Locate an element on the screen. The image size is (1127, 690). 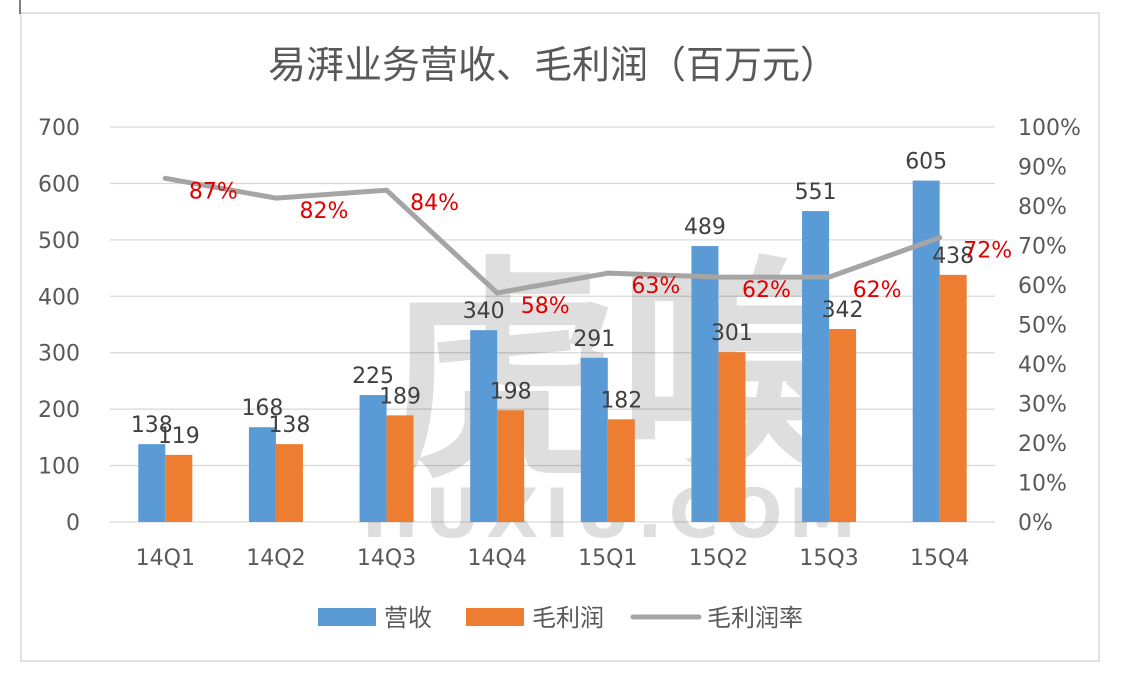
right-axis-ticks: 0% 10% 20% 30% 40% 50% 60% 70% 80% 90% 100% is located at coordinates (1049, 326).